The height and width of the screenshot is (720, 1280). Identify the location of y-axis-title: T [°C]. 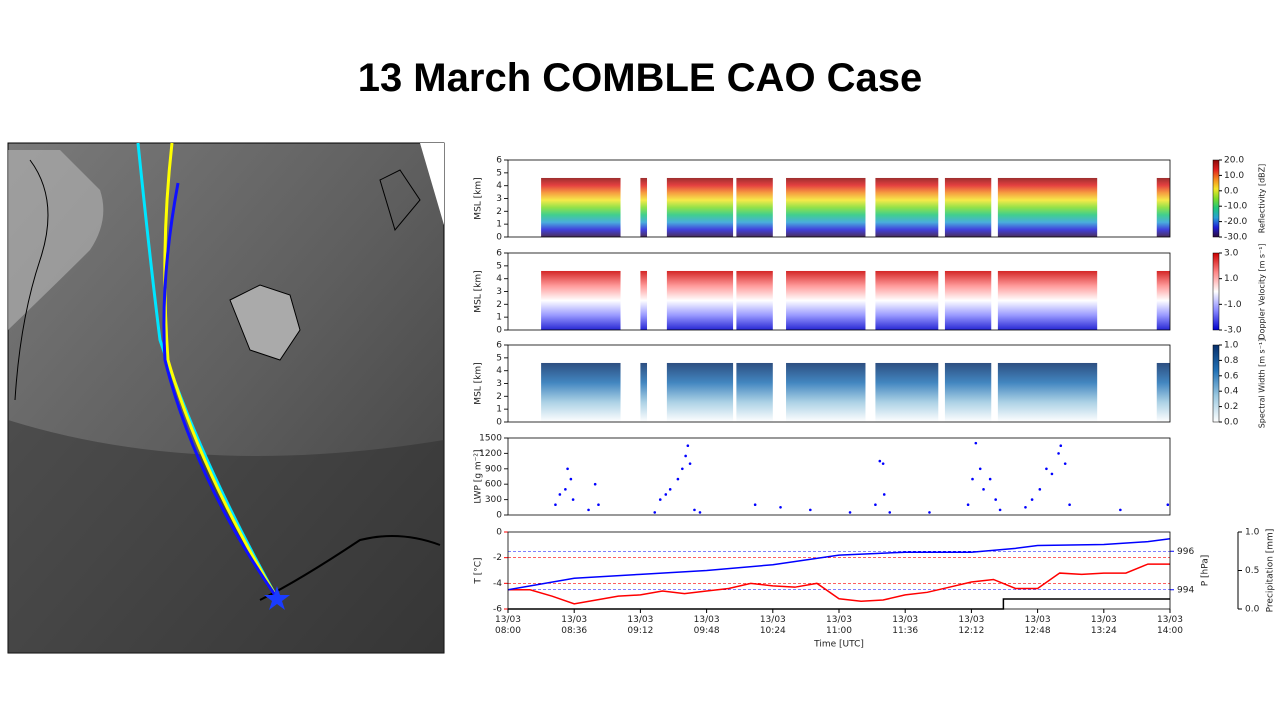
(479, 570).